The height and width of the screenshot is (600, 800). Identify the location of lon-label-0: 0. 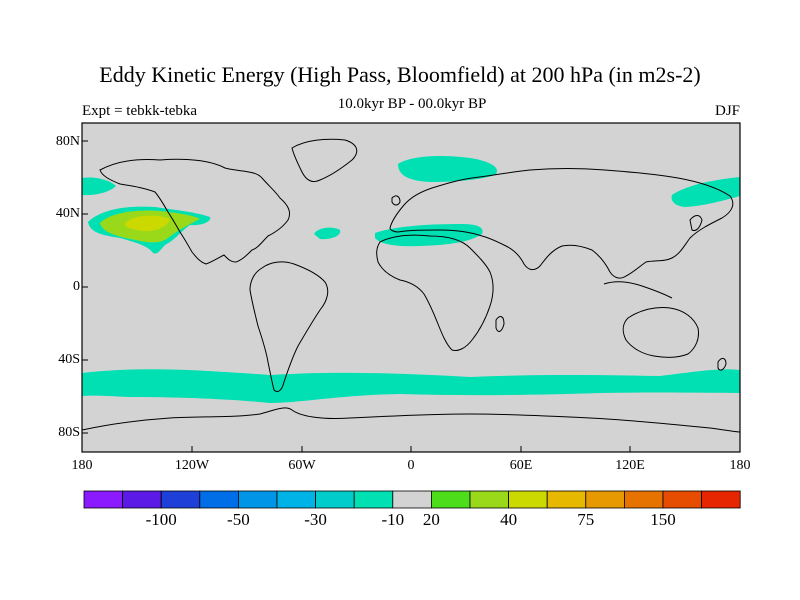
(411, 465).